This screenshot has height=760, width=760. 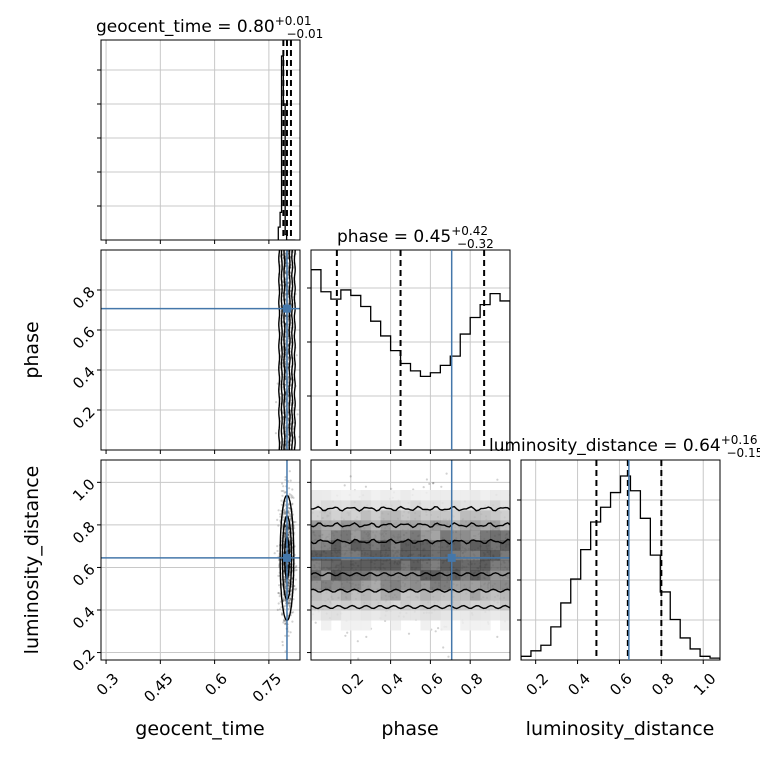 What do you see at coordinates (84, 533) in the screenshot?
I see `scatter-ld-geocent-time-ytick-label-3: 0.8` at bounding box center [84, 533].